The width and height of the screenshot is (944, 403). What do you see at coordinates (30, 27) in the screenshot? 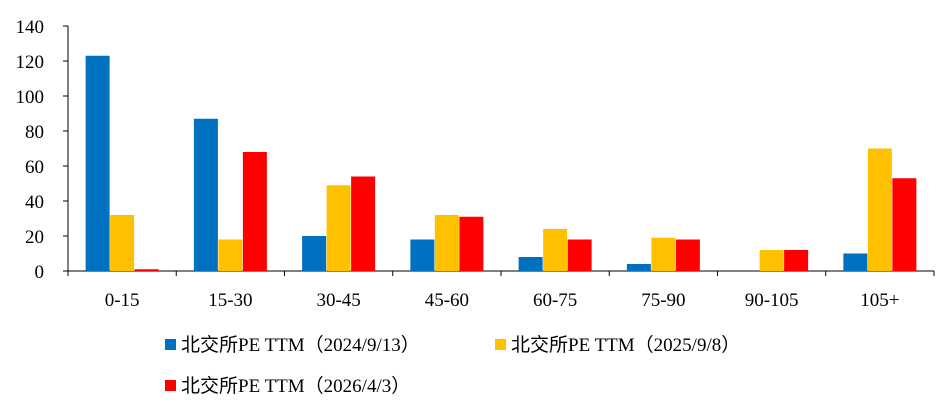
I see `y-tick-label: 140` at bounding box center [30, 27].